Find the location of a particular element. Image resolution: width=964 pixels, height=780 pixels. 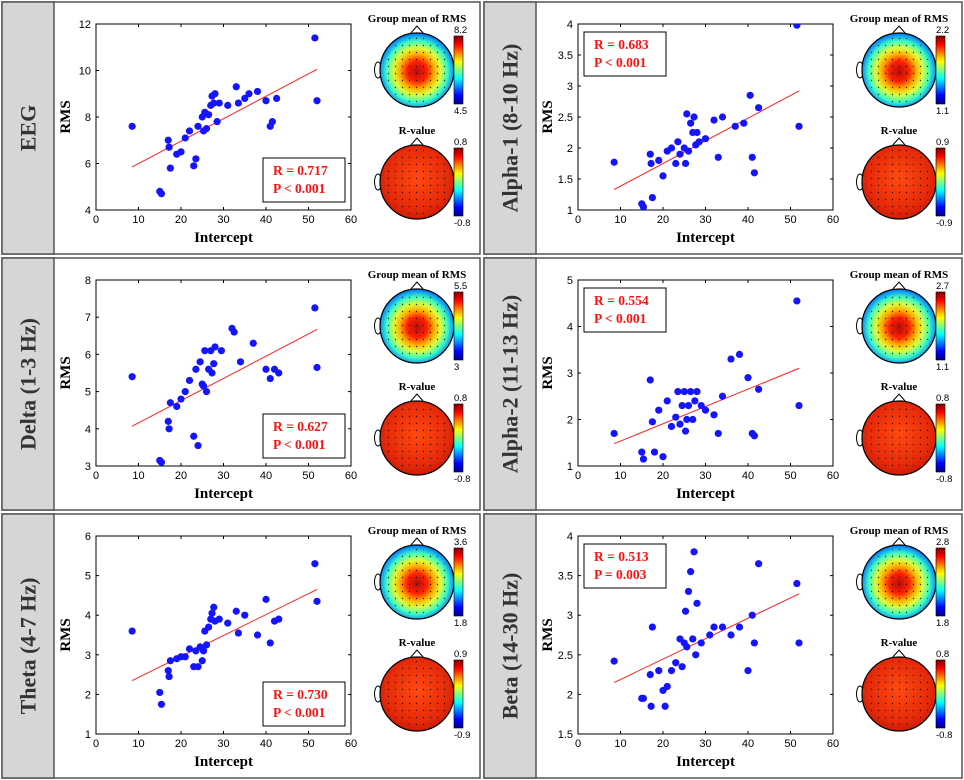

y-tick-label: 6 is located at coordinates (88, 355).